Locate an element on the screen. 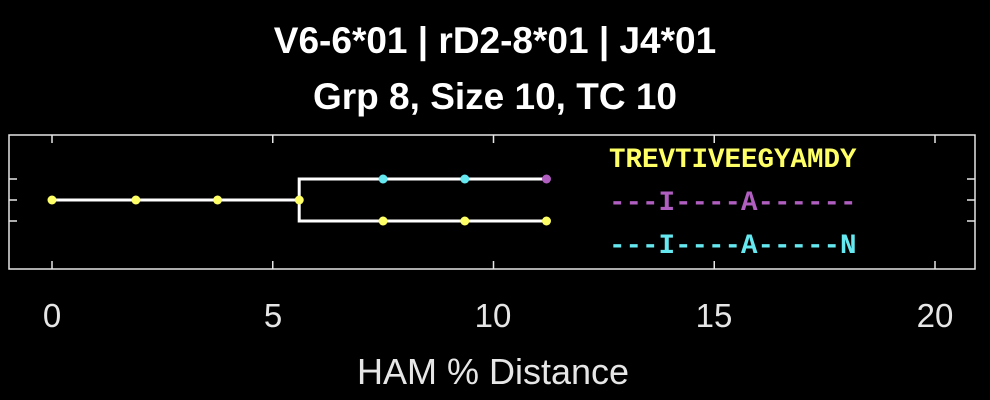 This screenshot has width=990, height=400. sequence-label: ---I----A------ is located at coordinates (733, 203).